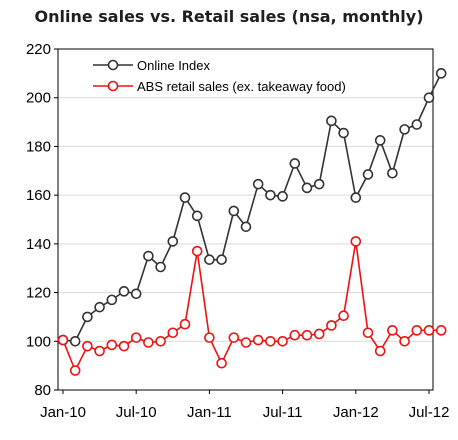 This screenshot has height=440, width=458. Describe the element at coordinates (38, 341) in the screenshot. I see `y-tick-label: 100` at that location.